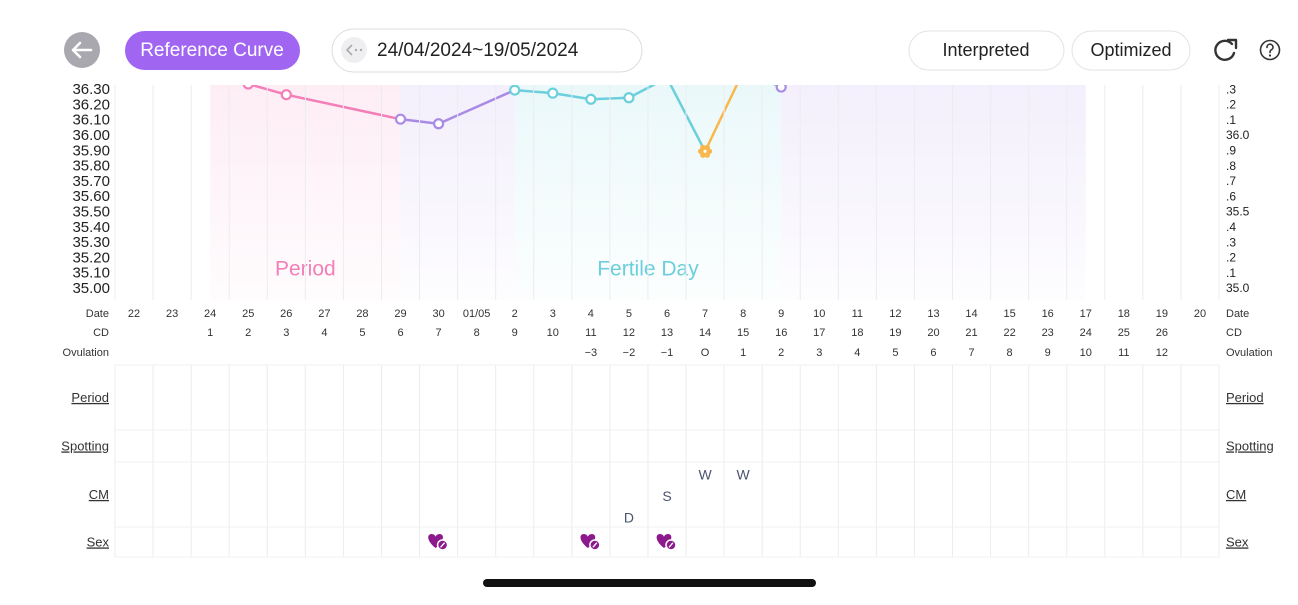 The image size is (1298, 605). What do you see at coordinates (1231, 273) in the screenshot?
I see `y2-tick-label: .1` at bounding box center [1231, 273].